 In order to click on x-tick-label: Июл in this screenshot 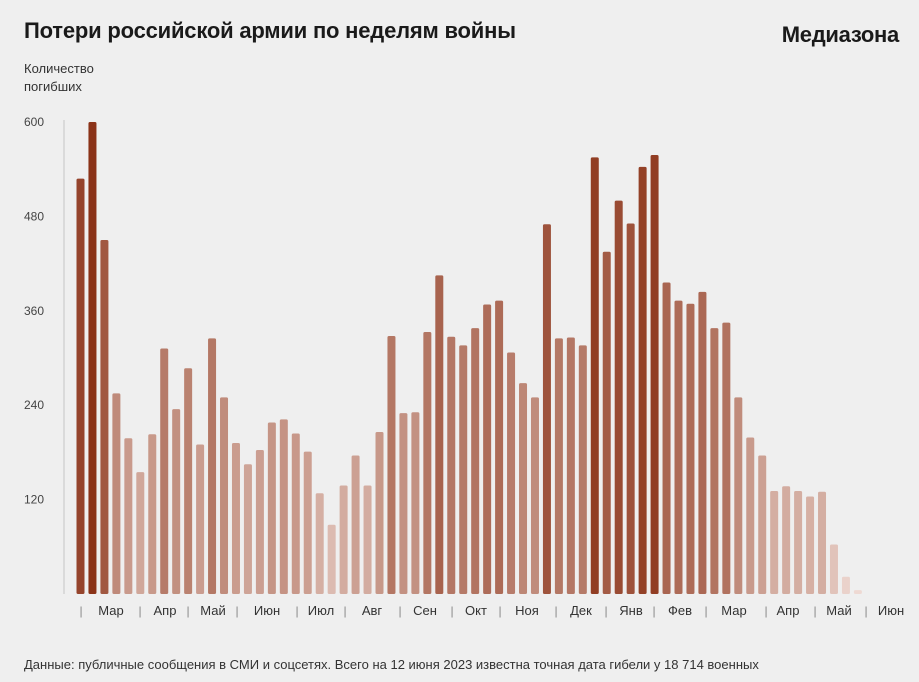, I will do `click(321, 610)`.